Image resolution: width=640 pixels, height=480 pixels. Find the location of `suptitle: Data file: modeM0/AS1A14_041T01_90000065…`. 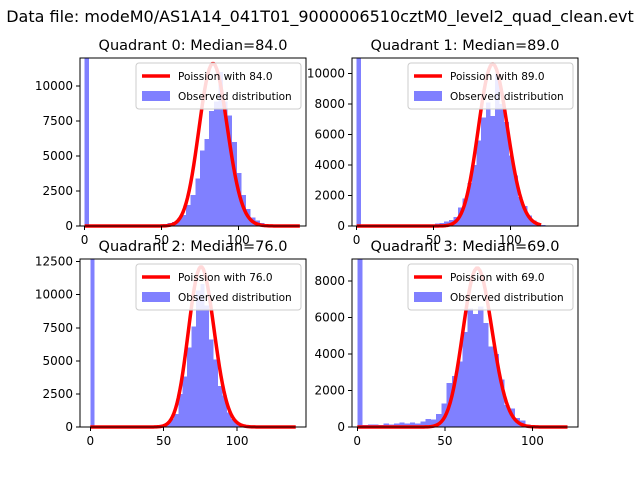

suptitle: Data file: modeM0/AS1A14_041T01_90000065… is located at coordinates (320, 17).